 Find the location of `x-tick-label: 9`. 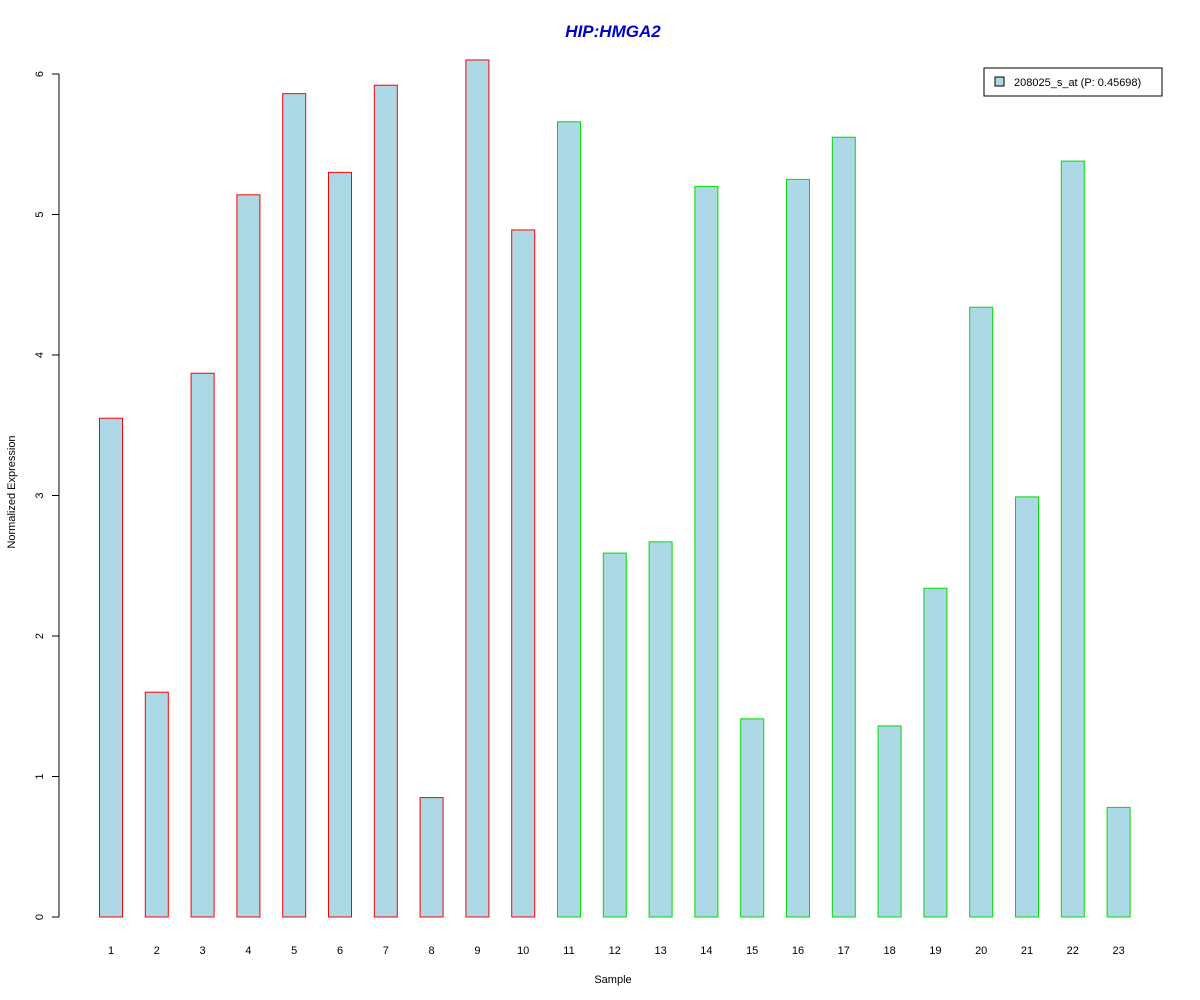

x-tick-label: 9 is located at coordinates (477, 951).